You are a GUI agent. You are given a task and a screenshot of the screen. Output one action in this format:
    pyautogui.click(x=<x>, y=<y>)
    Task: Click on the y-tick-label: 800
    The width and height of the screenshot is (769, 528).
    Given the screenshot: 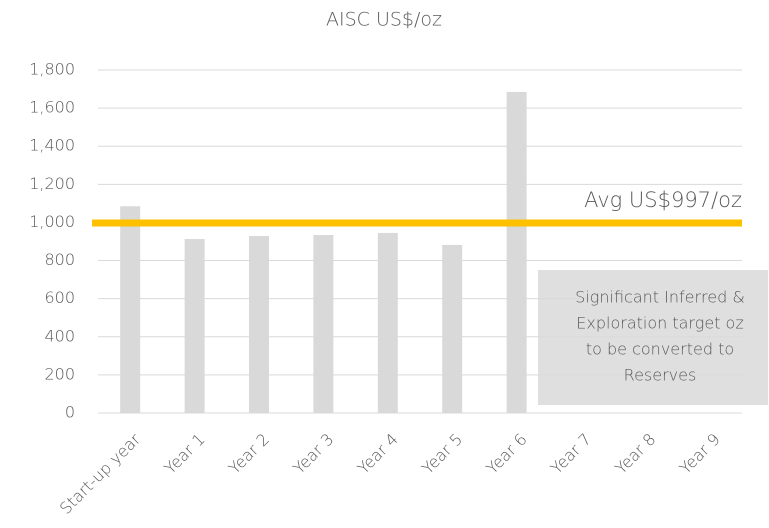 What is the action you would take?
    pyautogui.click(x=59, y=259)
    